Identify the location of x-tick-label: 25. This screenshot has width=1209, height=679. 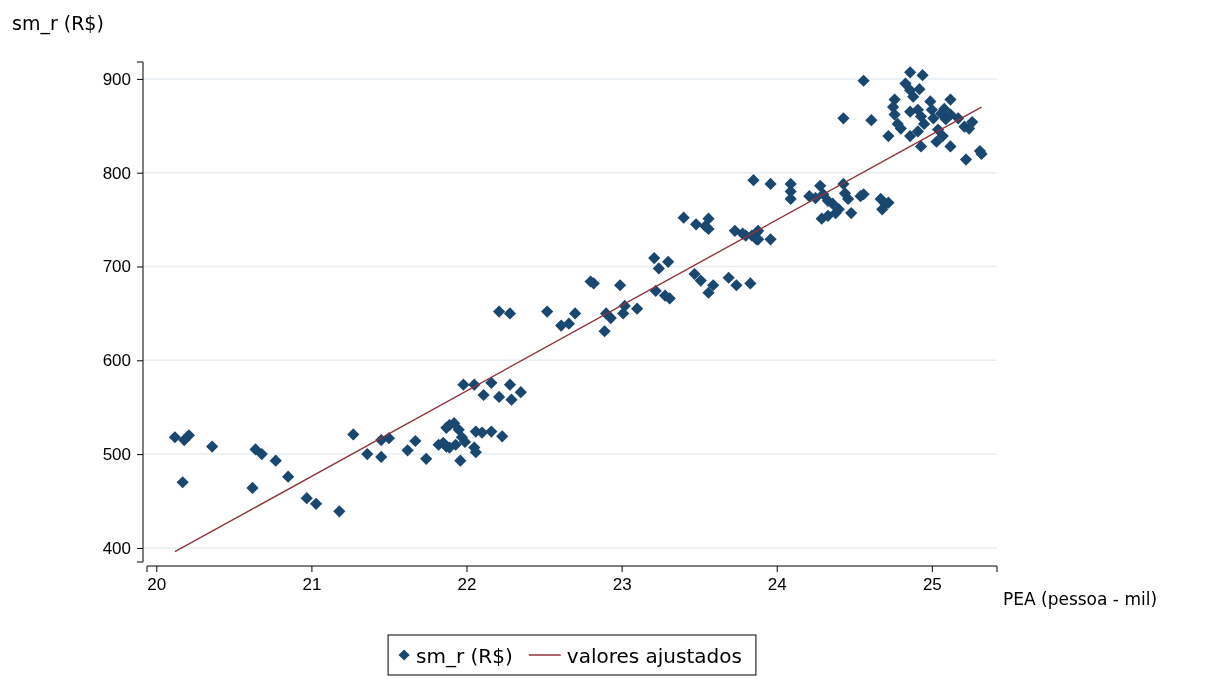
(932, 585).